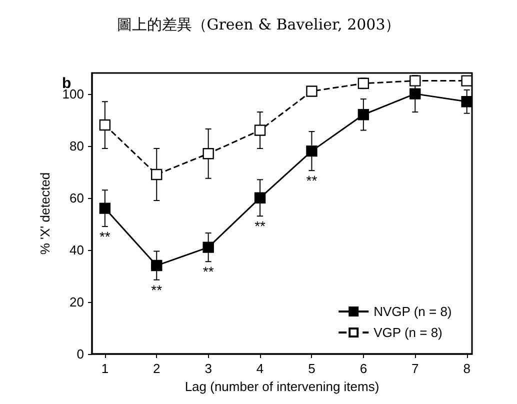 This screenshot has height=404, width=517. What do you see at coordinates (208, 368) in the screenshot?
I see `x-tick-label: 3` at bounding box center [208, 368].